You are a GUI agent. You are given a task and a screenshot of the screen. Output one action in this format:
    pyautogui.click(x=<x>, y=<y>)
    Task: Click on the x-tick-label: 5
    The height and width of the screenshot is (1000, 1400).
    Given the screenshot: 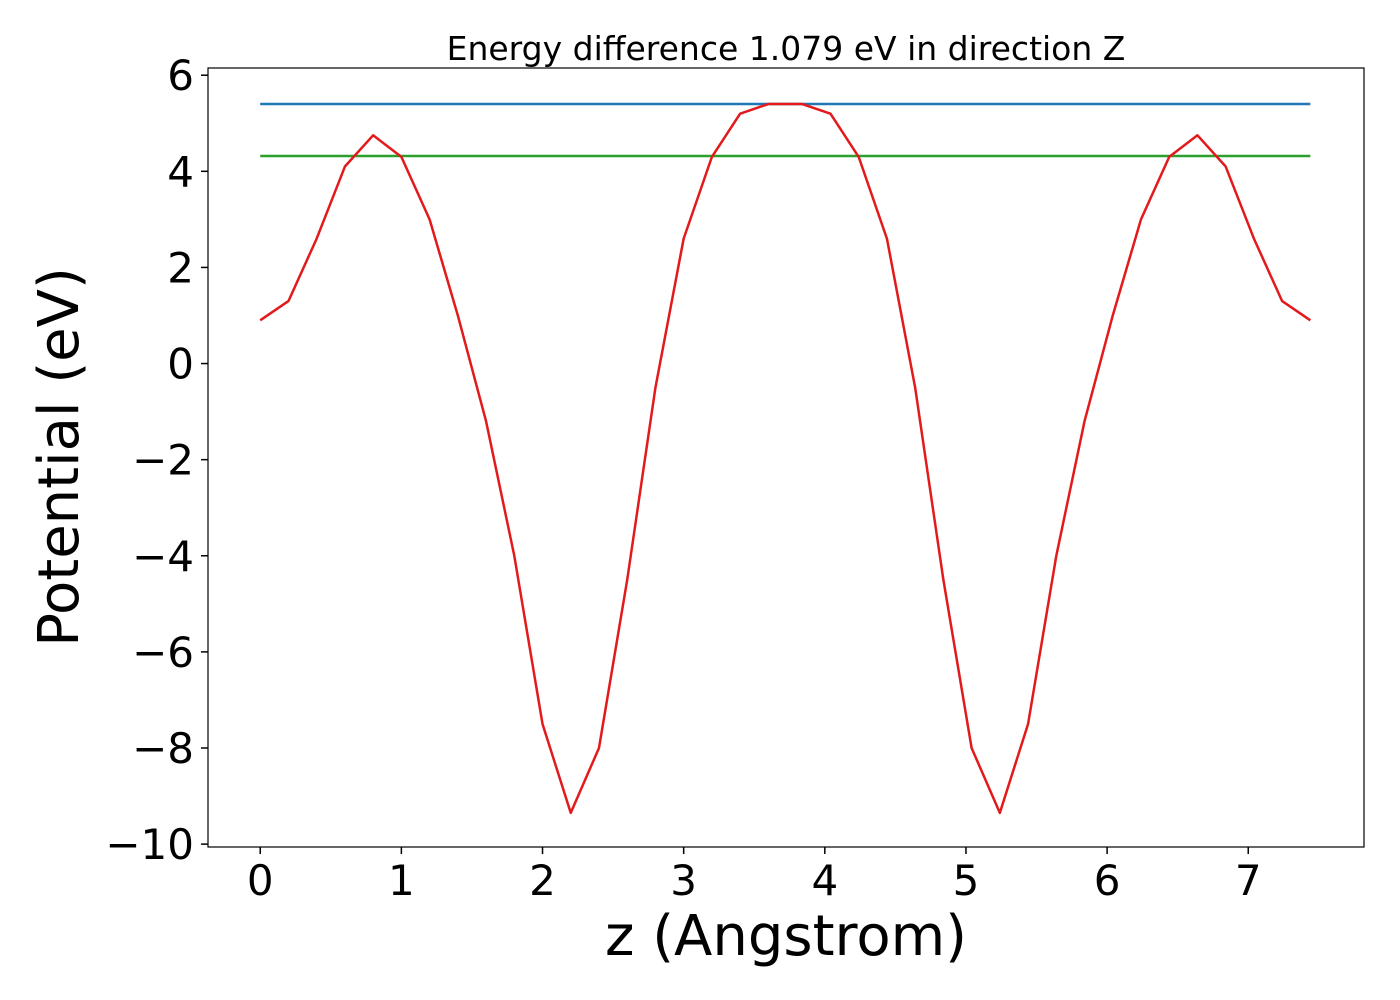 What is the action you would take?
    pyautogui.click(x=966, y=880)
    